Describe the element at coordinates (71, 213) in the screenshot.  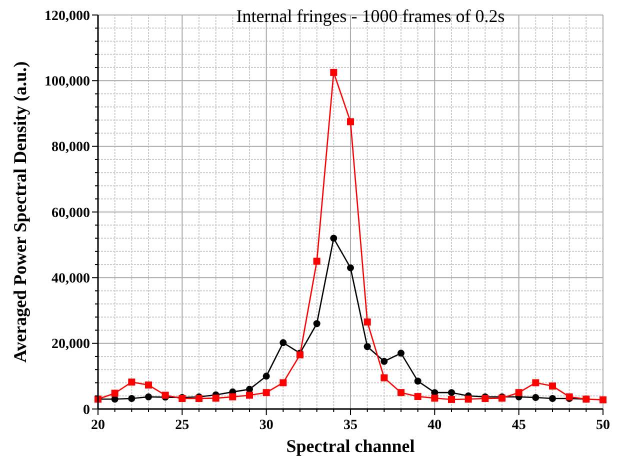
I see `y-tick-label: 60,000` at that location.